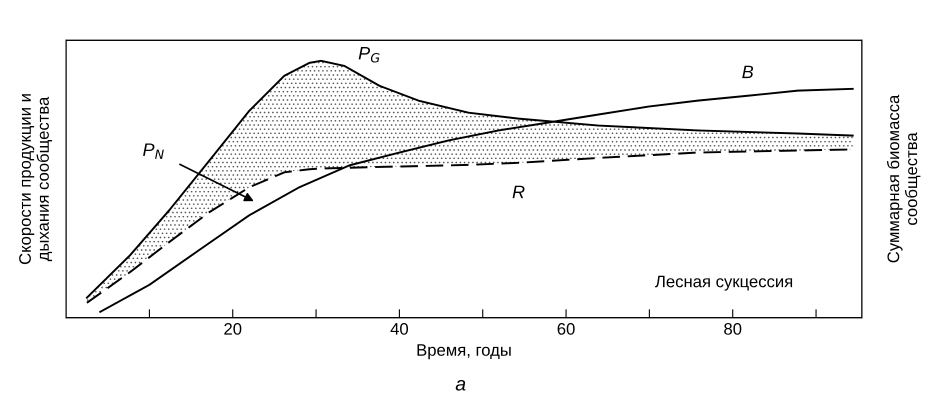 This screenshot has width=944, height=411. Describe the element at coordinates (903, 178) in the screenshot. I see `y2-axis-title: Суммарная биомасса сообщества` at that location.